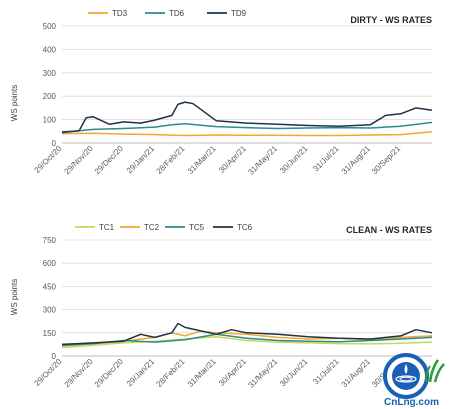  I want to click on legend-label: TC2, so click(152, 227).